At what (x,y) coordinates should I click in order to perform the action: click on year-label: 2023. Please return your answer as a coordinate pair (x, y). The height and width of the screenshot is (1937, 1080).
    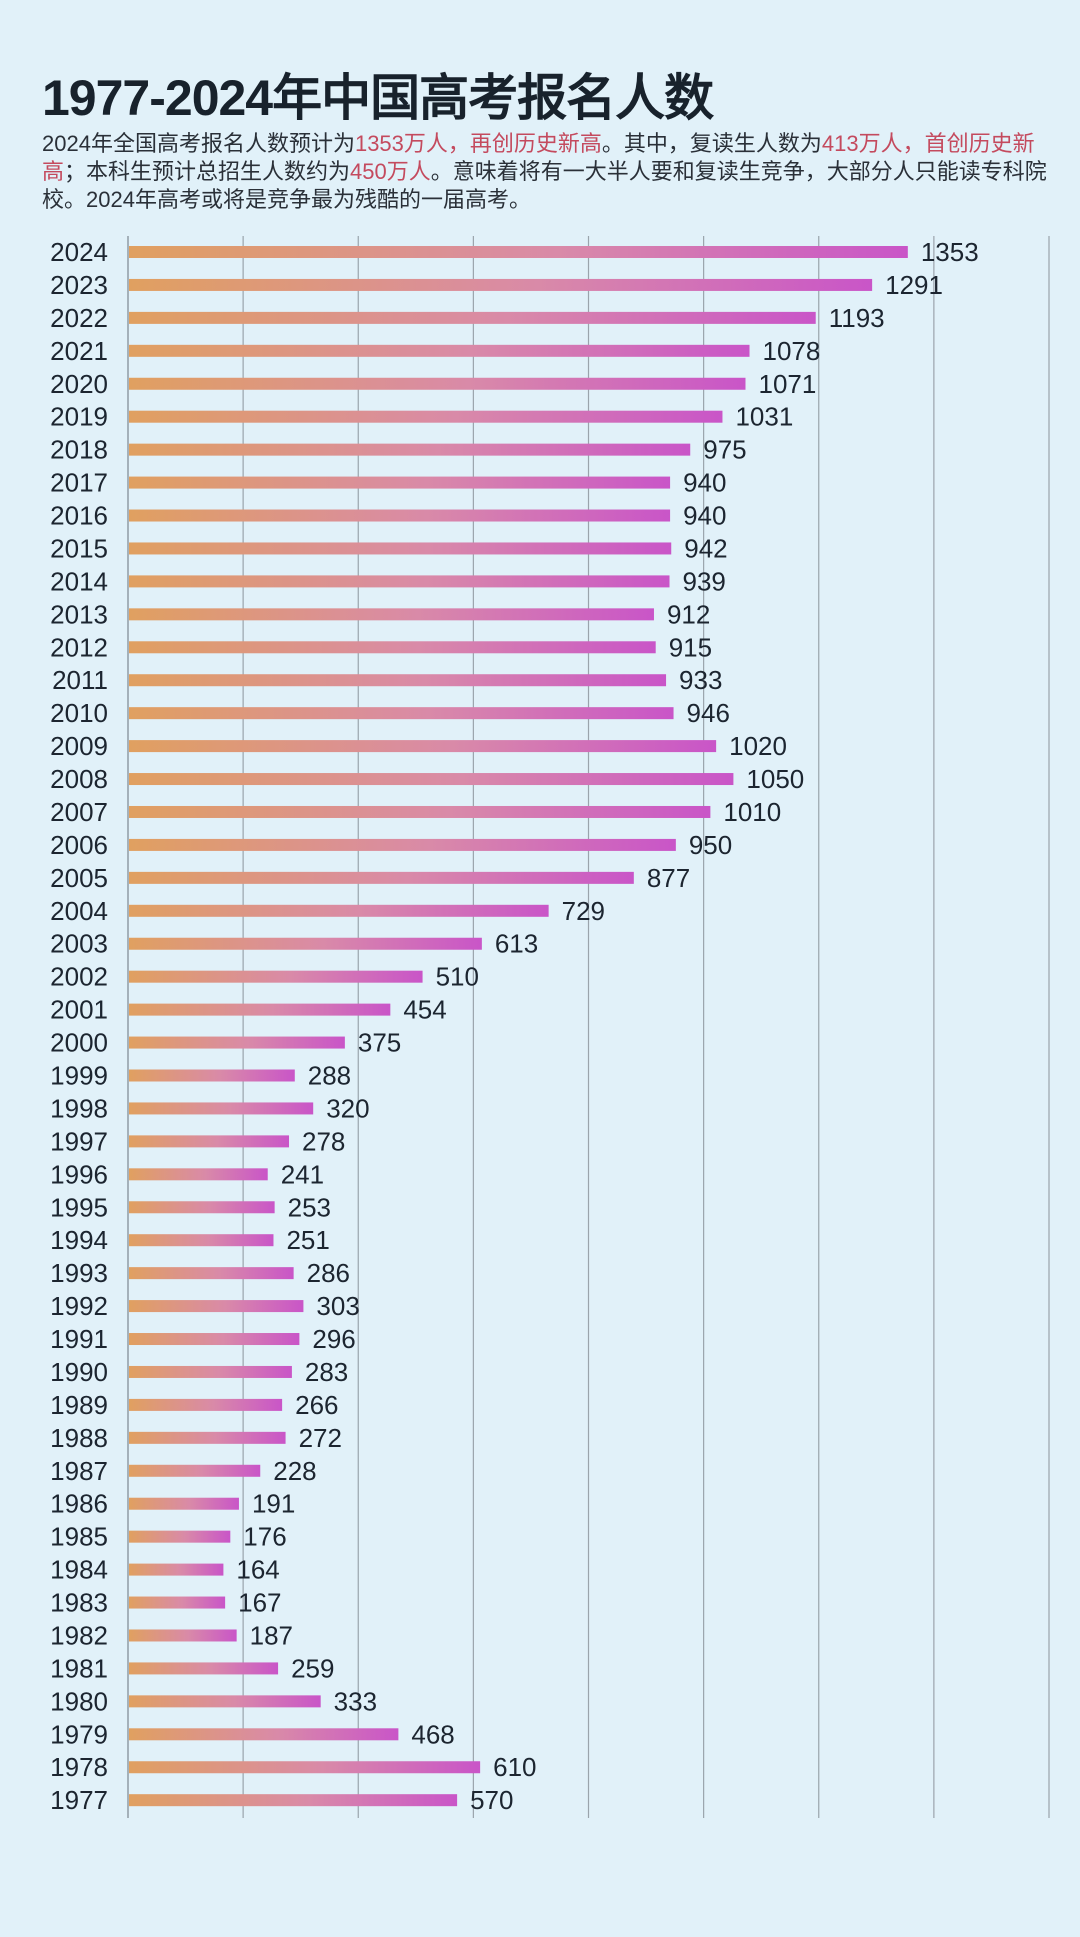
    Looking at the image, I should click on (79, 285).